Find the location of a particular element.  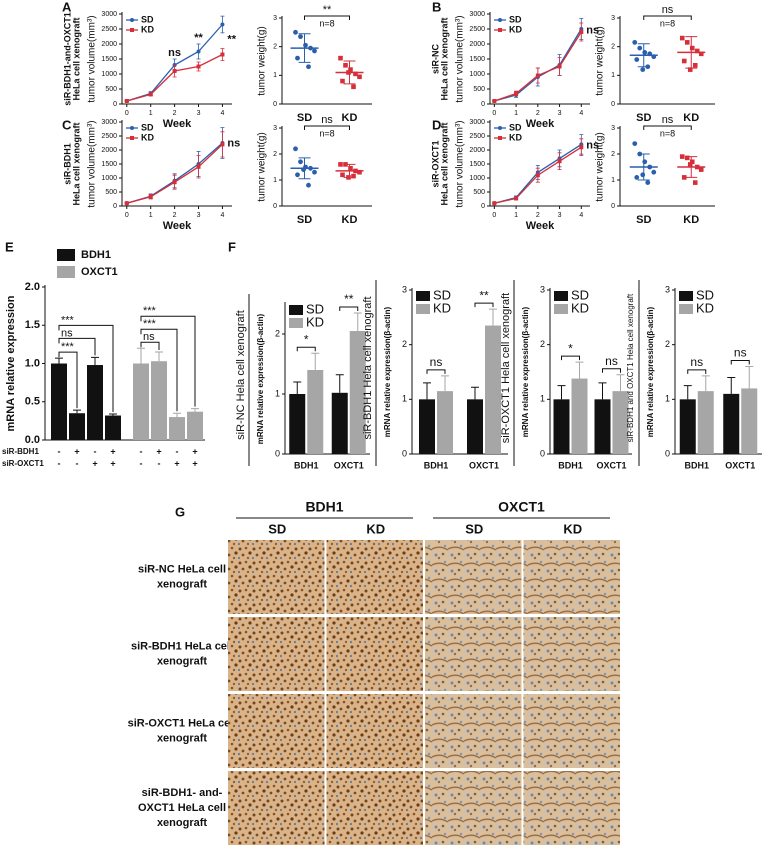

row-label: siR-NC HeLa cell is located at coordinates (182, 569).